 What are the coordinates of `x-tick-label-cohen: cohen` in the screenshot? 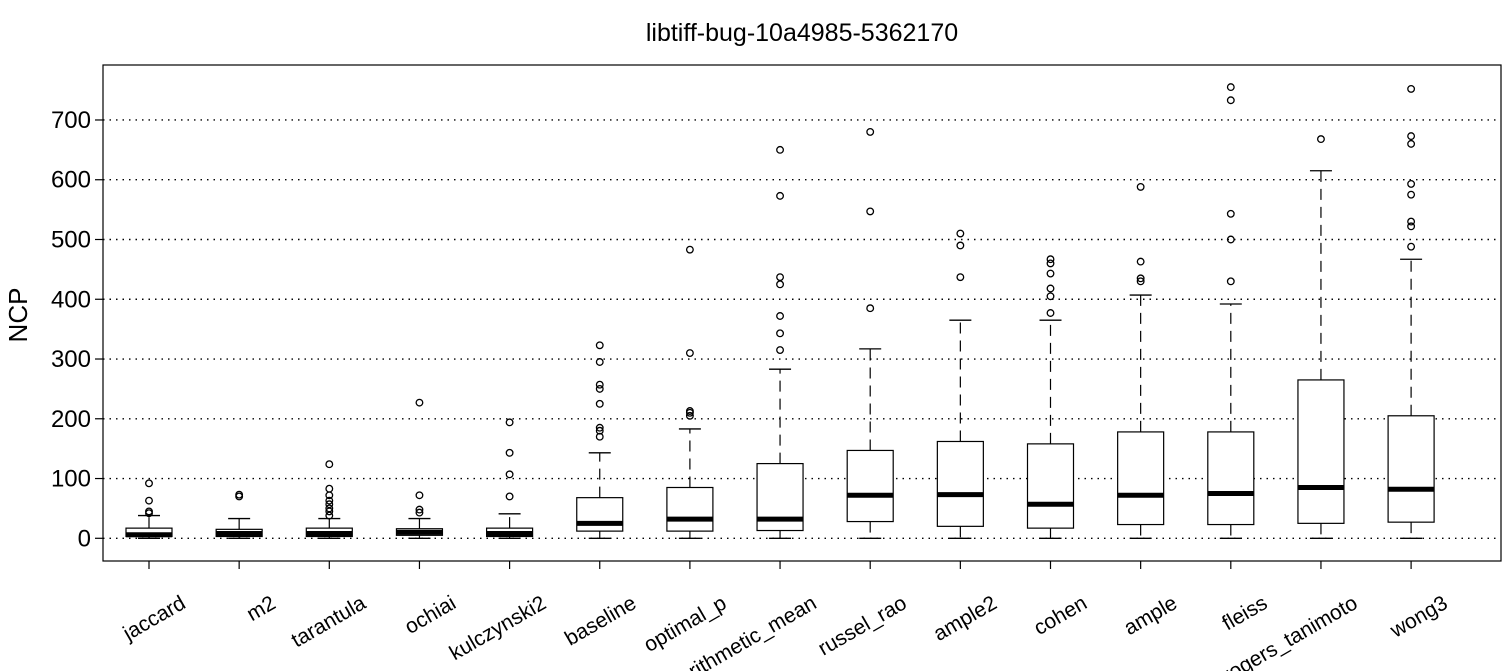 It's located at (1060, 615).